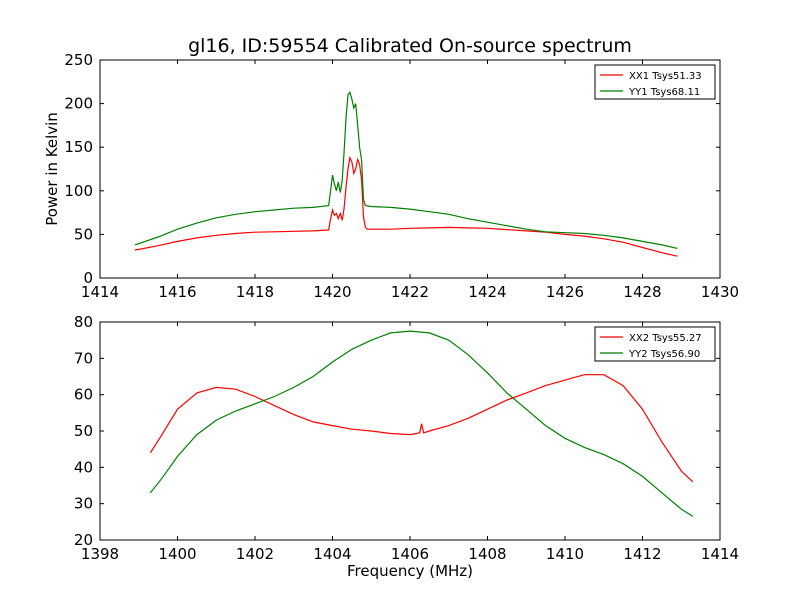 This screenshot has width=800, height=600. Describe the element at coordinates (565, 292) in the screenshot. I see `x-tick-label: 1426` at that location.